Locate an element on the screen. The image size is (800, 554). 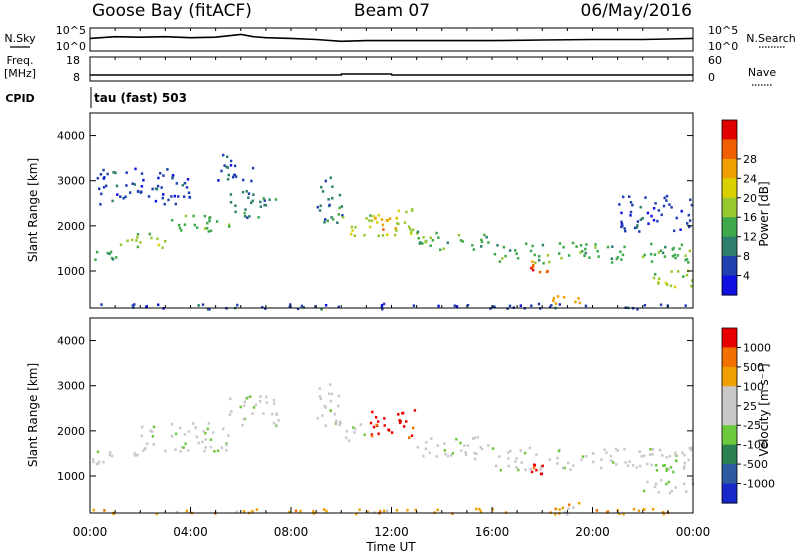
velocity-colorbar-segment is located at coordinates (729, 415).